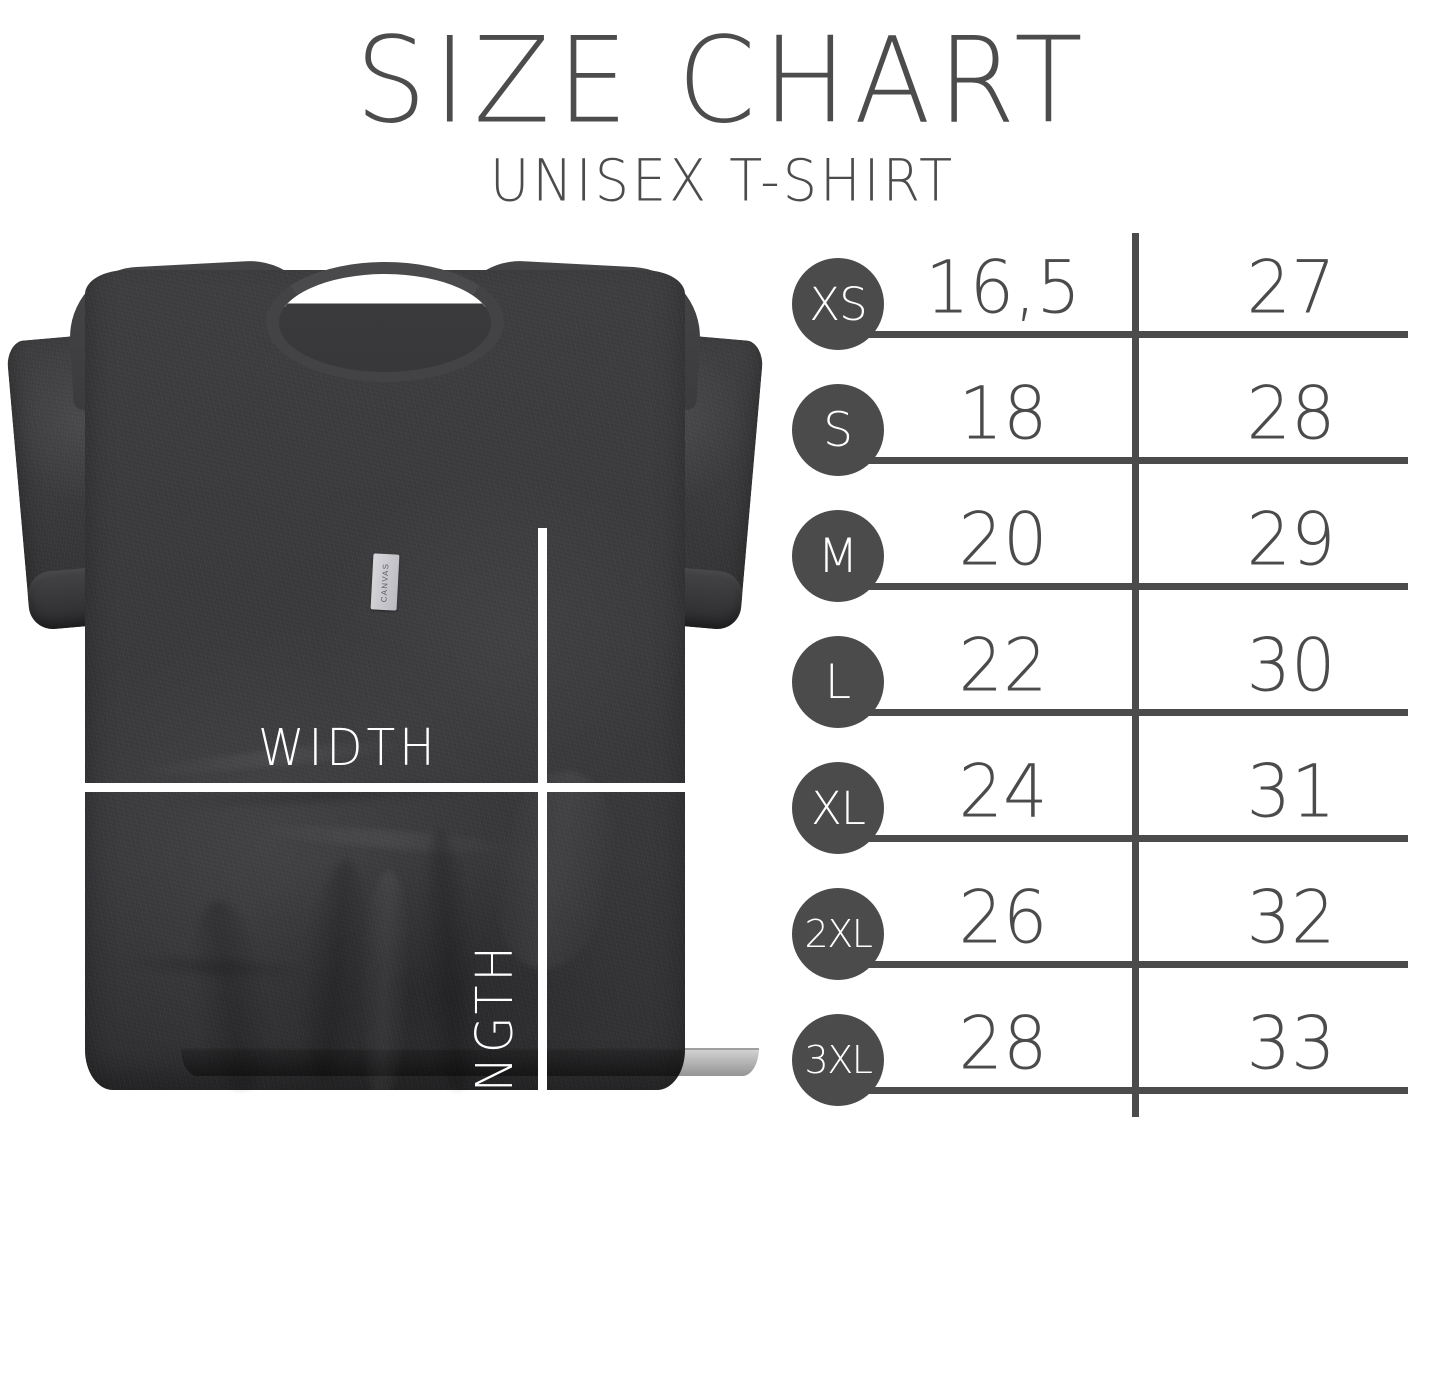  What do you see at coordinates (1291, 1043) in the screenshot?
I see `cell-length-3xl: 33` at bounding box center [1291, 1043].